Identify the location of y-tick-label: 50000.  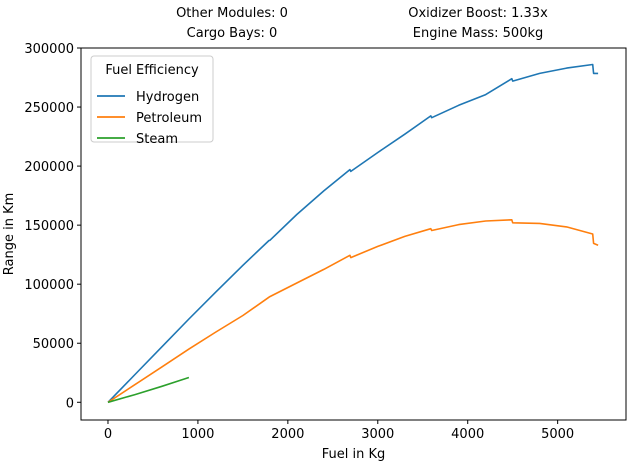
(53, 344).